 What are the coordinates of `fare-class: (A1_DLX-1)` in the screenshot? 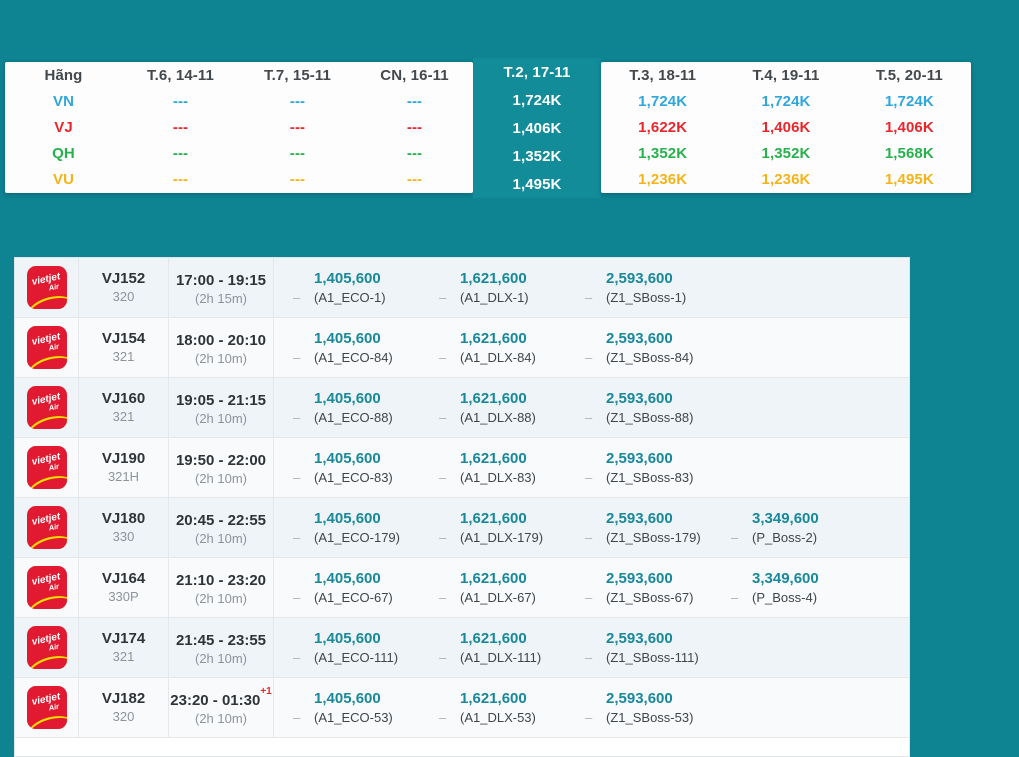 It's located at (494, 297).